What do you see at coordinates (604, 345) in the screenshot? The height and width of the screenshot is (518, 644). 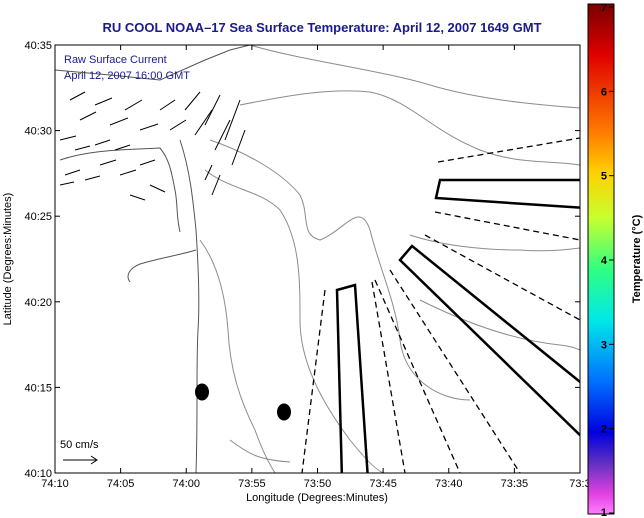 I see `colorbar-tick-label: 3` at bounding box center [604, 345].